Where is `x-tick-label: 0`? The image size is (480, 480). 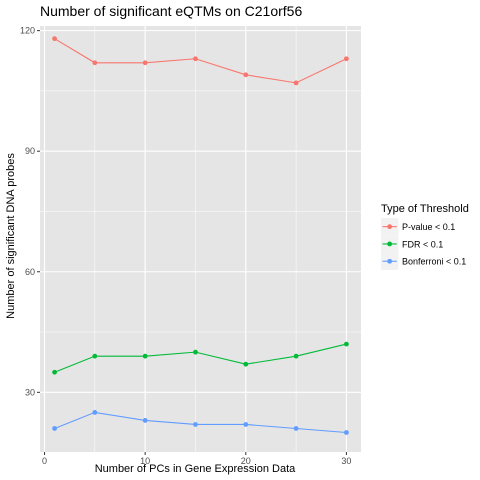 x-tick-label: 0 is located at coordinates (44, 461).